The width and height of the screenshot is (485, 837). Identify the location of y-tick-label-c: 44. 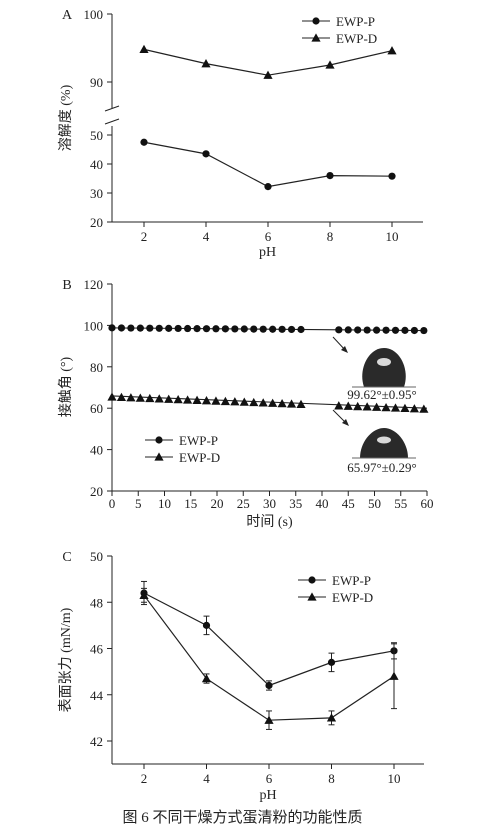
(97, 695).